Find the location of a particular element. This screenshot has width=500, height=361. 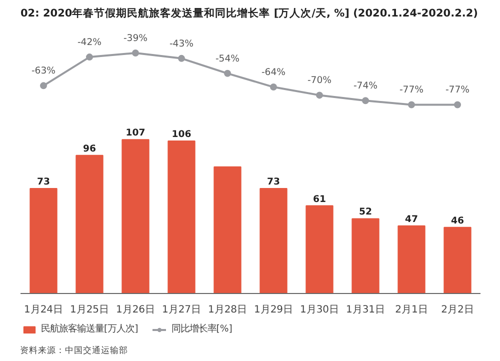

x-tick-label: 1月25日 is located at coordinates (90, 310).